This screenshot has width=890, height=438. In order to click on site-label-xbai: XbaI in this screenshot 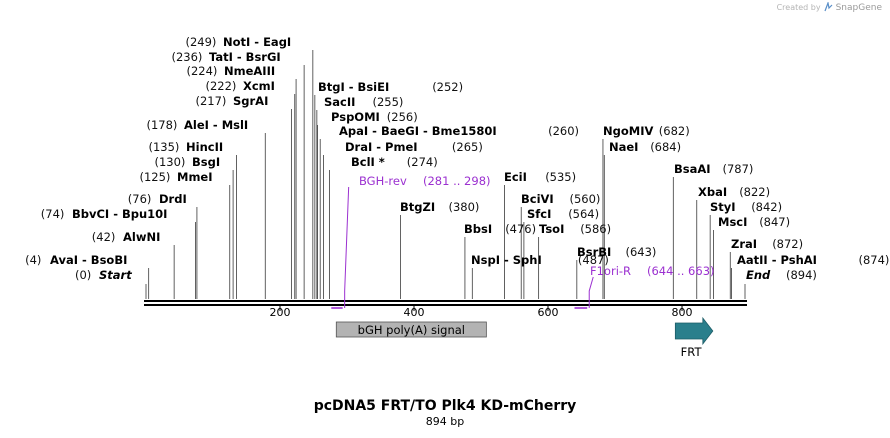, I will do `click(712, 192)`.